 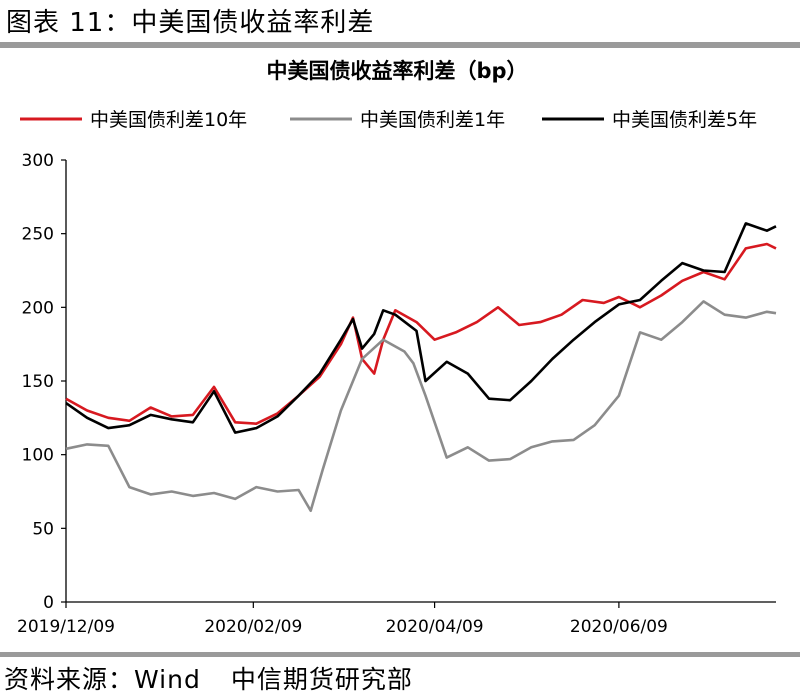 I want to click on y-tick-label: 100, so click(x=38, y=456).